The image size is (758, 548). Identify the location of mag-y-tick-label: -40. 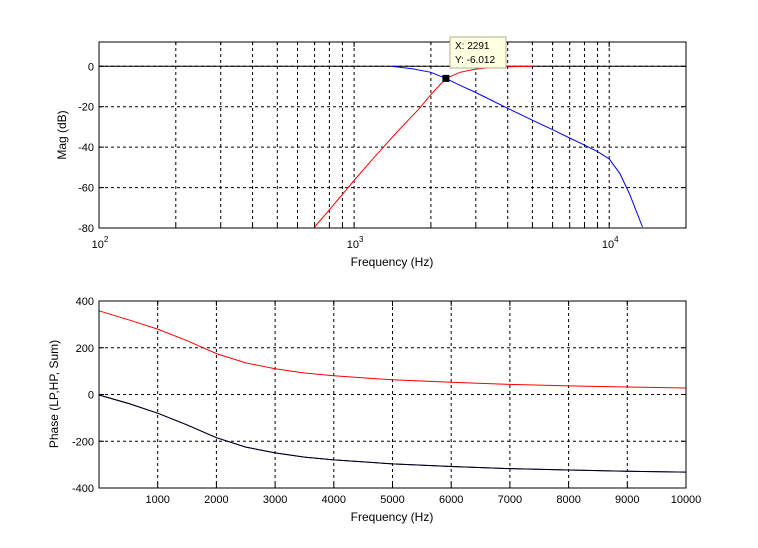
(86, 148).